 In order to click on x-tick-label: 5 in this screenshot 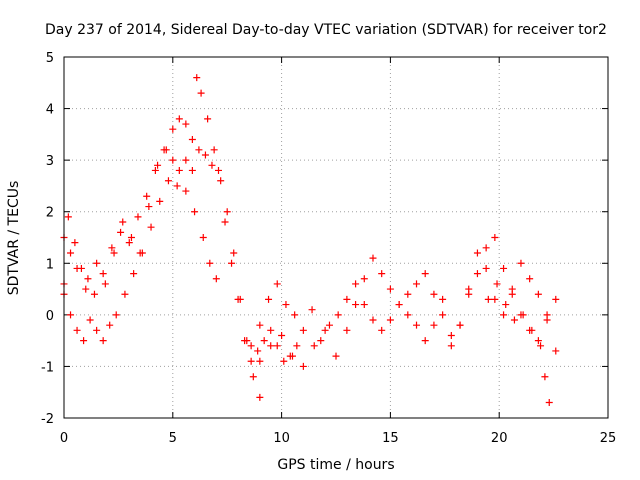, I will do `click(173, 438)`.